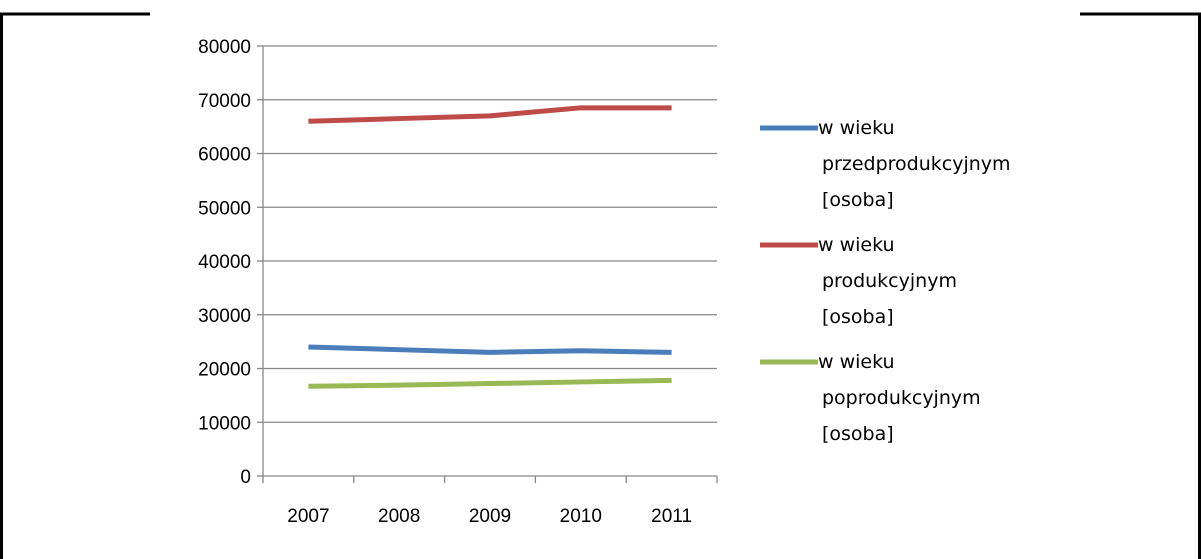 This screenshot has height=559, width=1201. I want to click on legend-label-line: poprodukcyjnym, so click(901, 398).